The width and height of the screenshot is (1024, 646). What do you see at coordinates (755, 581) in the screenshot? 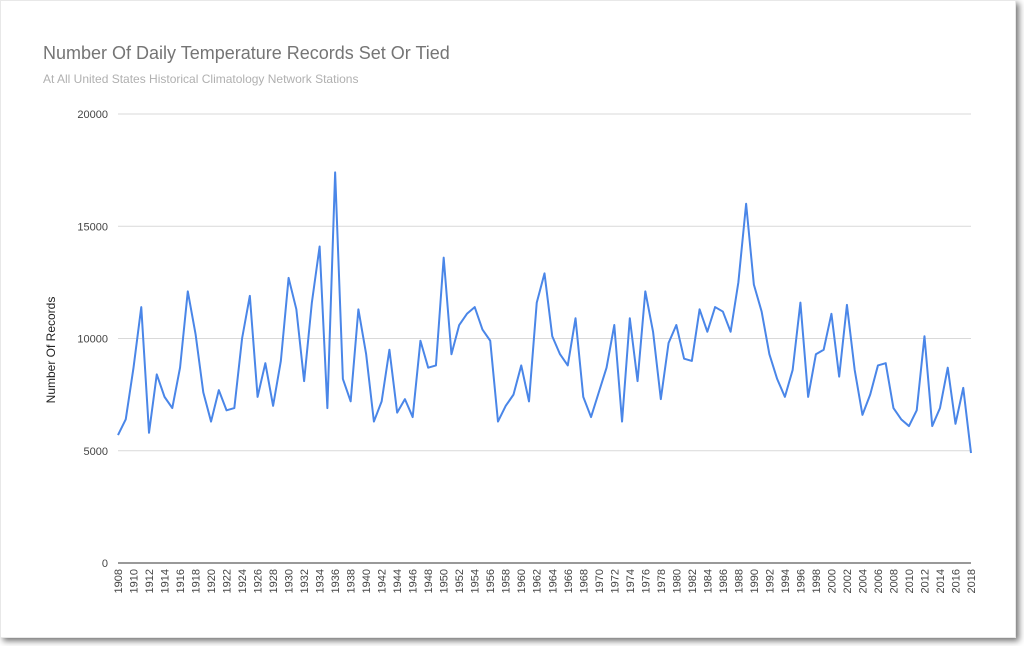
I see `x-tick-label: 1990` at bounding box center [755, 581].